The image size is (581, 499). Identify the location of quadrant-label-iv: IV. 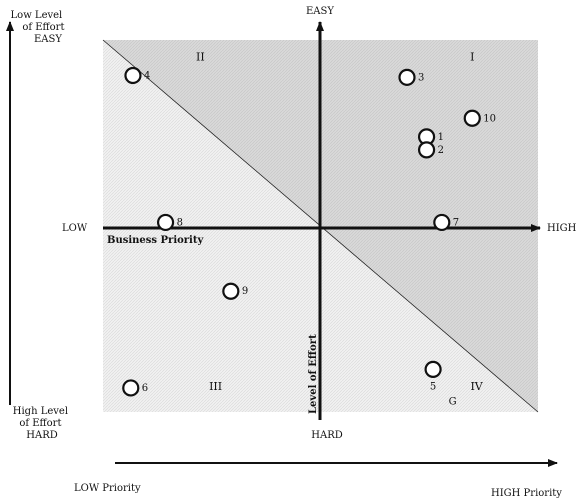
(476, 386).